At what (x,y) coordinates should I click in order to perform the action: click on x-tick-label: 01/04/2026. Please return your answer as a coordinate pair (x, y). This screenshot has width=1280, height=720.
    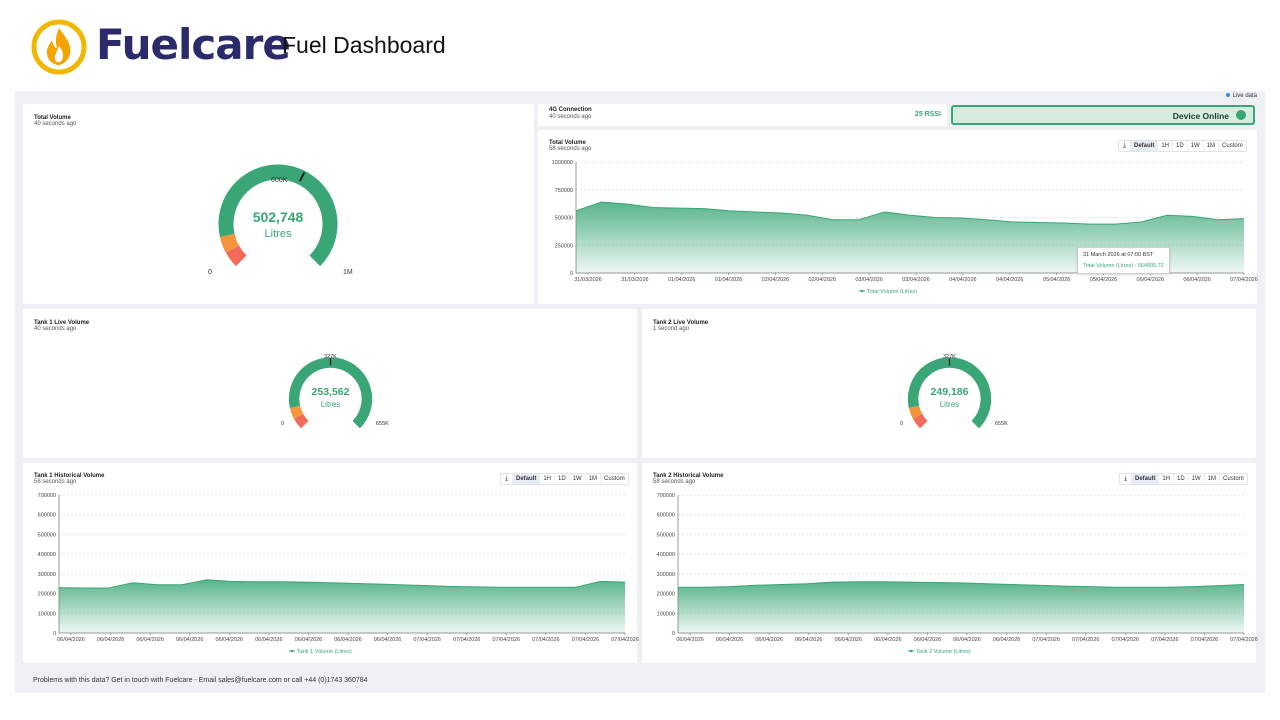
    Looking at the image, I should click on (729, 280).